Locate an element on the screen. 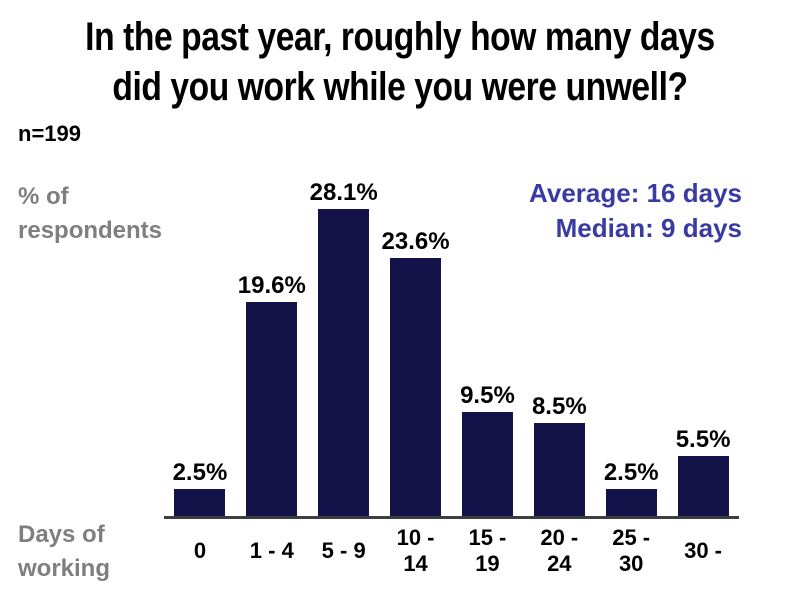 Image resolution: width=800 pixels, height=600 pixels. average-annotation: Average: 16 days is located at coordinates (635, 193).